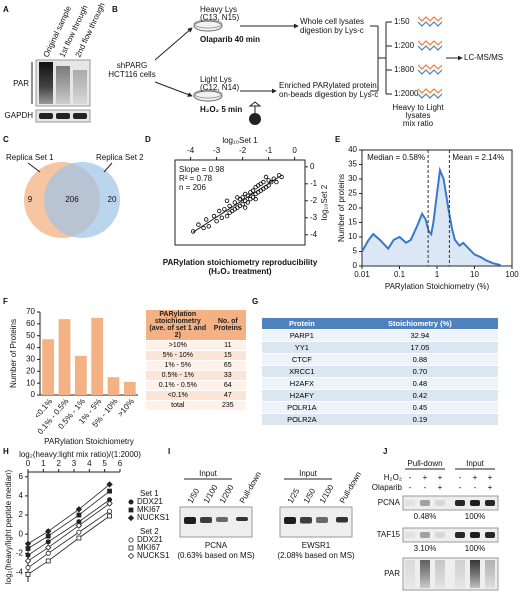 The width and height of the screenshot is (520, 592). I want to click on row: PARP1 32.94, so click(380, 335).